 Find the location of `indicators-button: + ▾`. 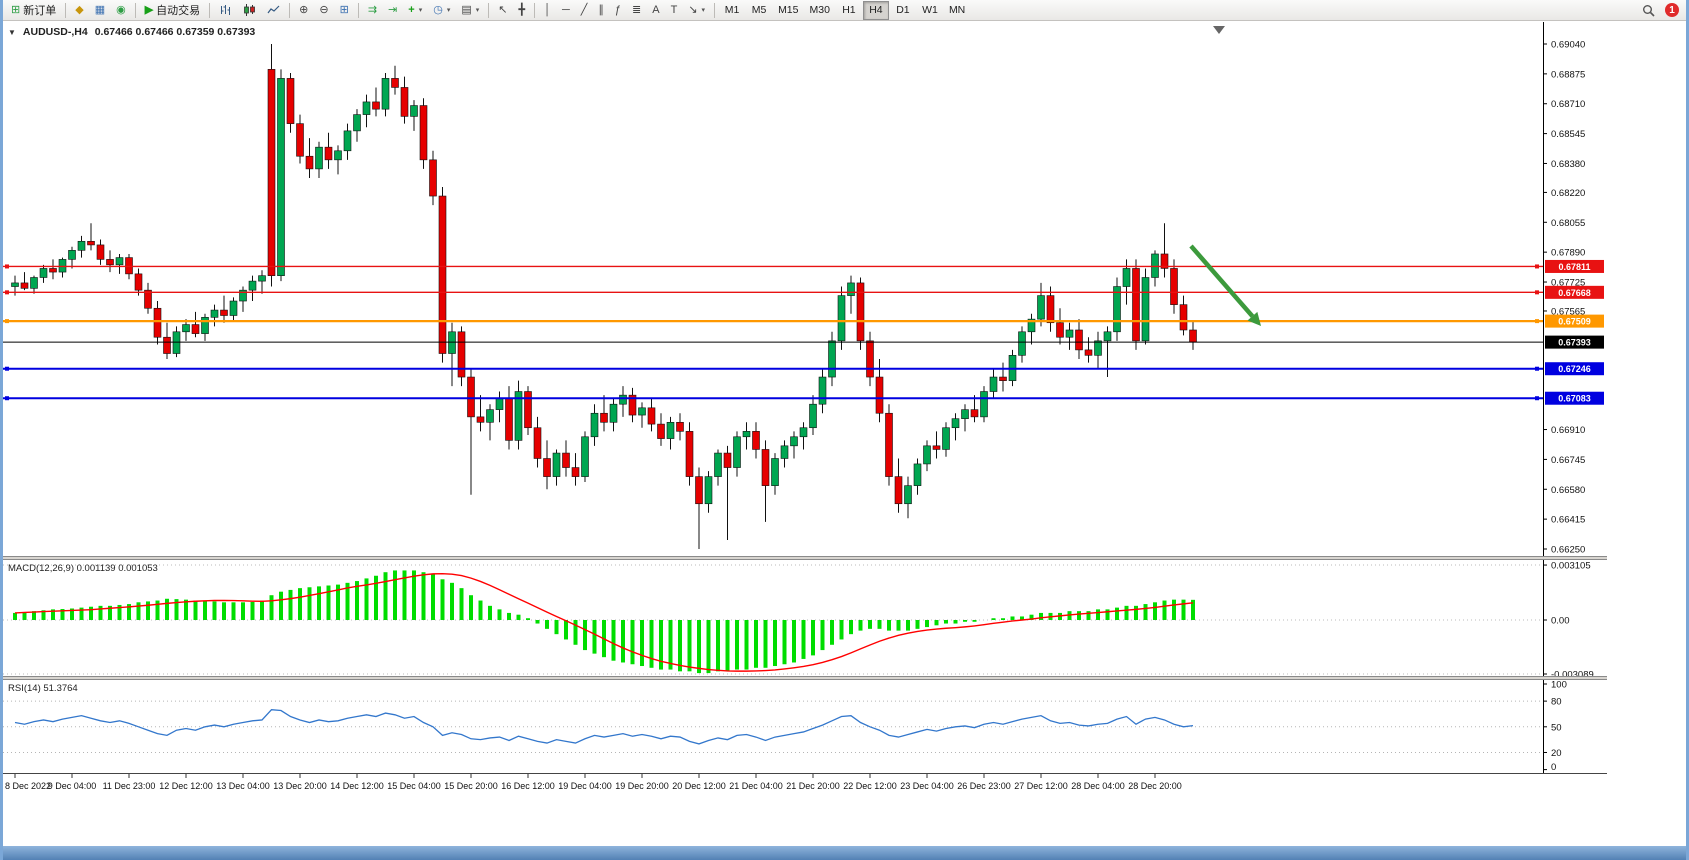

indicators-button: + ▾ is located at coordinates (415, 10).